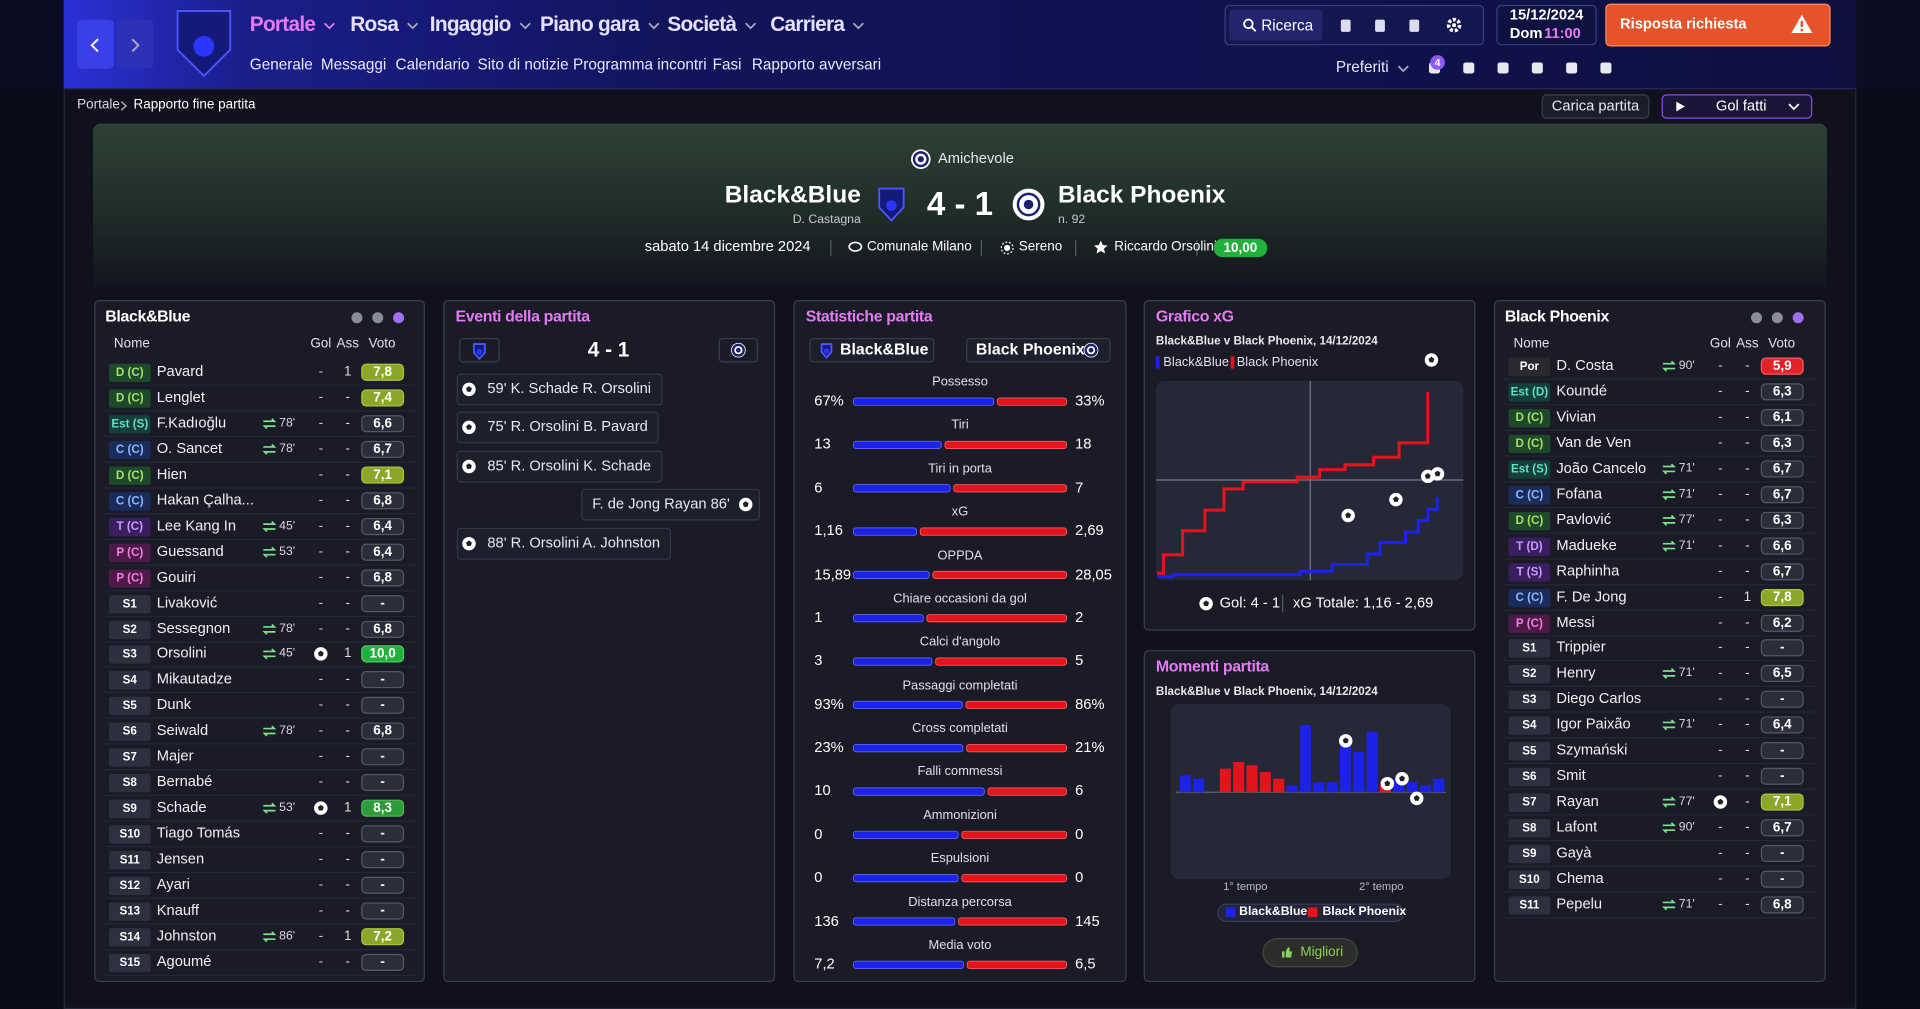 This screenshot has width=1920, height=1009. What do you see at coordinates (1585, 365) in the screenshot?
I see `player-name: D. Costa` at bounding box center [1585, 365].